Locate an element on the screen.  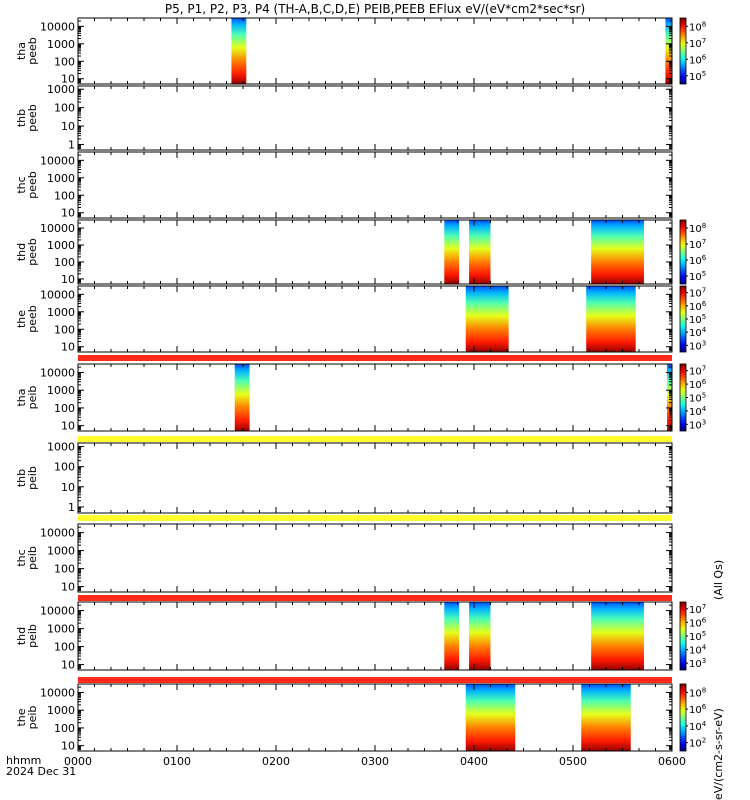
x-tick-label: 0500 is located at coordinates (573, 761).